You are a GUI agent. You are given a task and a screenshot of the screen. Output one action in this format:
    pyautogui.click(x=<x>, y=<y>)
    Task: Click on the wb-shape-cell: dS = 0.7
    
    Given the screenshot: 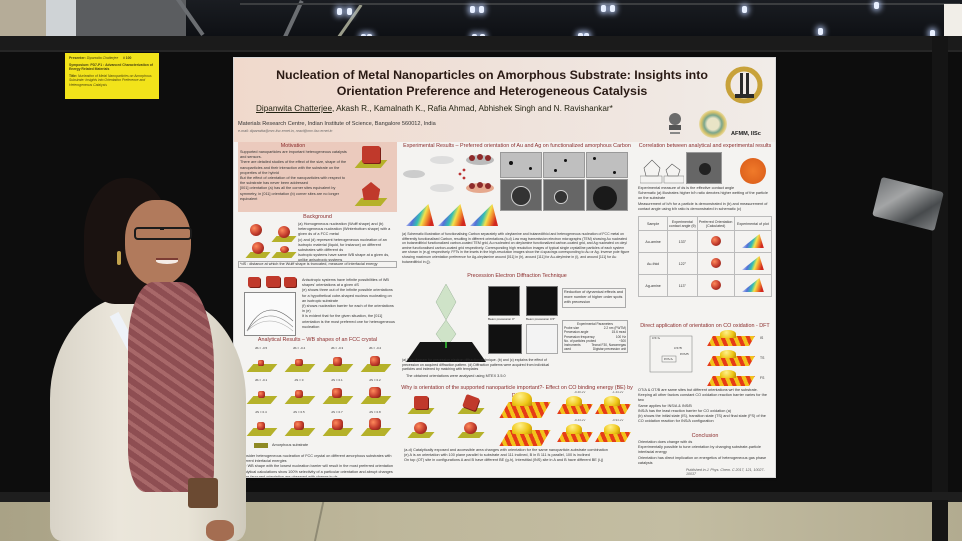 What is the action you would take?
    pyautogui.click(x=337, y=426)
    